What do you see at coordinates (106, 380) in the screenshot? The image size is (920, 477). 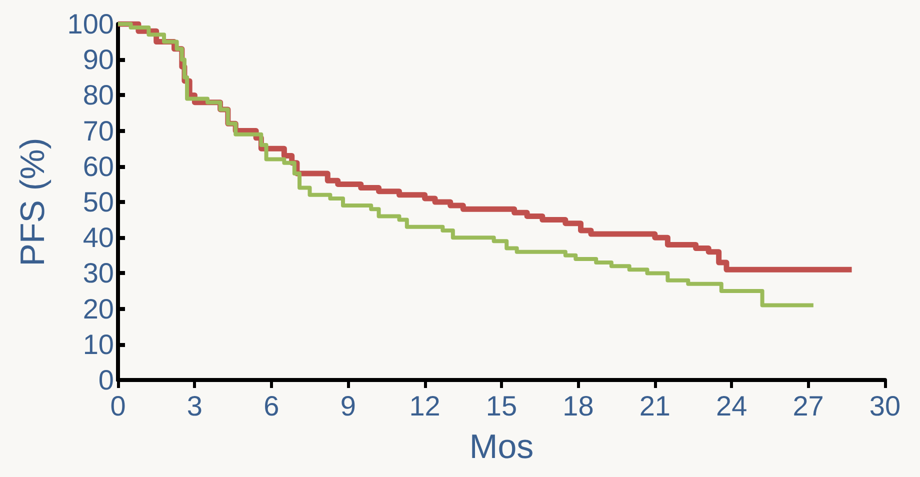 I see `y-tick-label: 0` at bounding box center [106, 380].